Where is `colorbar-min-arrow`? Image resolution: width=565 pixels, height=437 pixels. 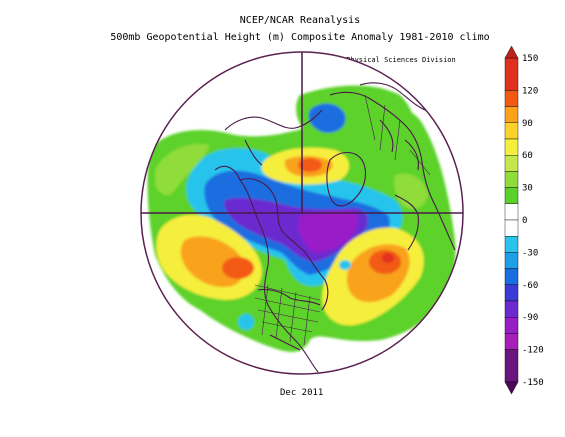 colorbar-min-arrow is located at coordinates (511, 388).